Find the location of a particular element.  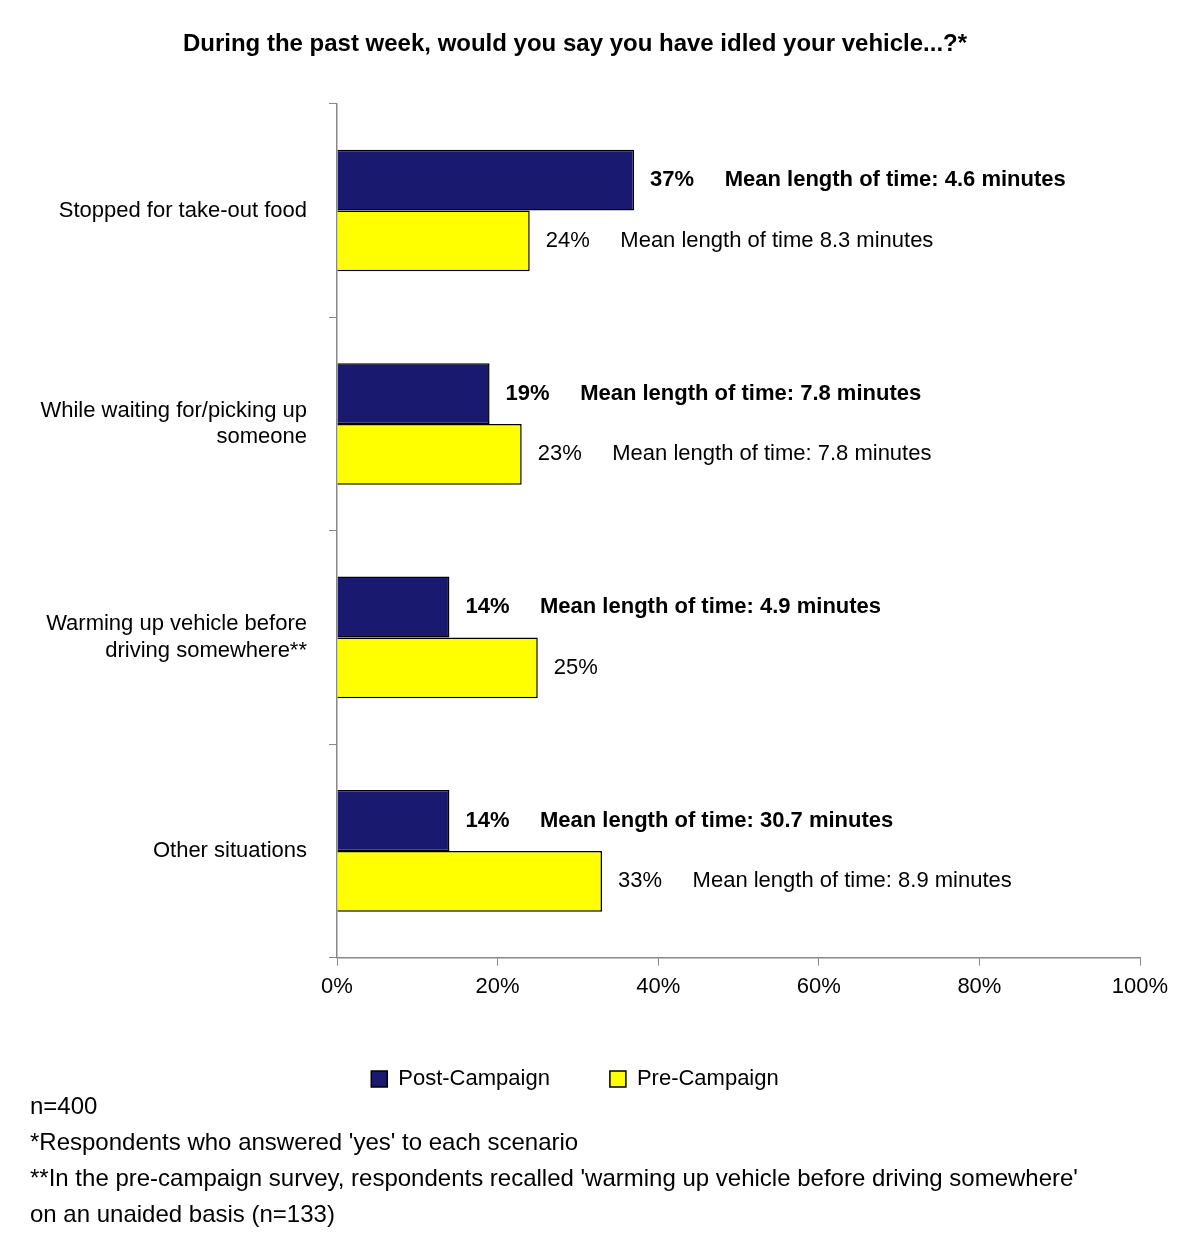

x-tick-label: 40% is located at coordinates (658, 985).